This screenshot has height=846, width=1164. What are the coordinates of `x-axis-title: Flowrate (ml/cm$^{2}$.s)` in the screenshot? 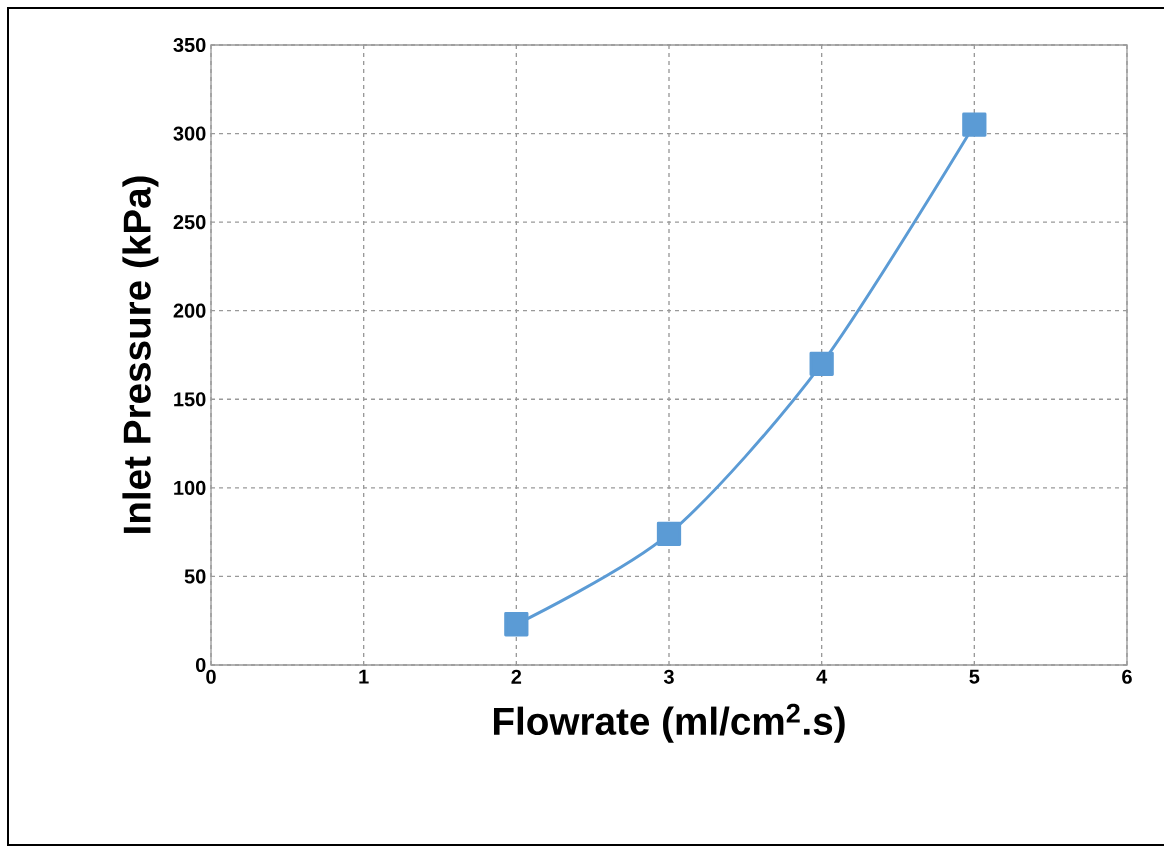 It's located at (669, 723).